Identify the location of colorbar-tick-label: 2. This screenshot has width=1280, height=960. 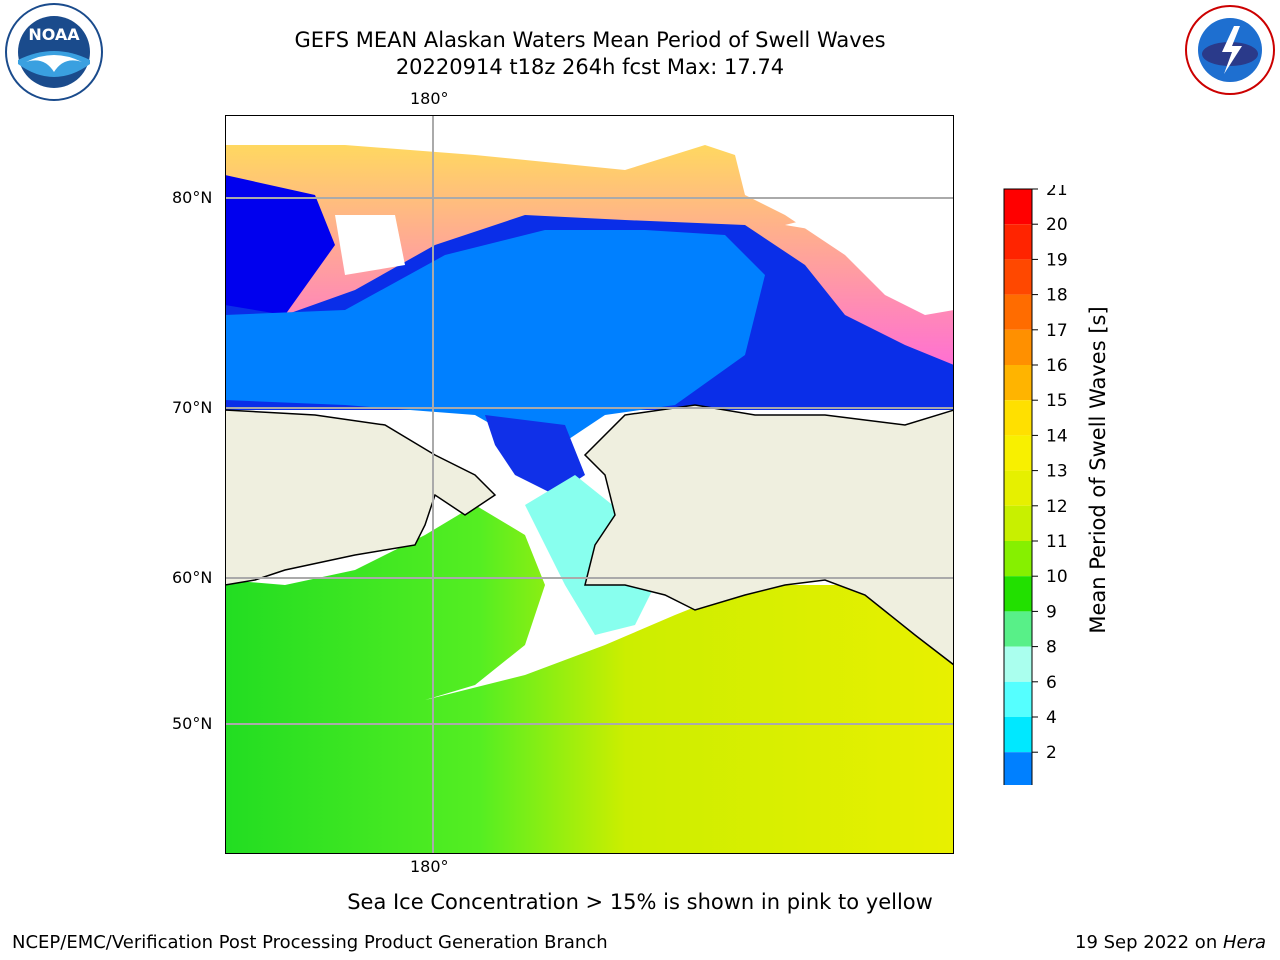
(1051, 753).